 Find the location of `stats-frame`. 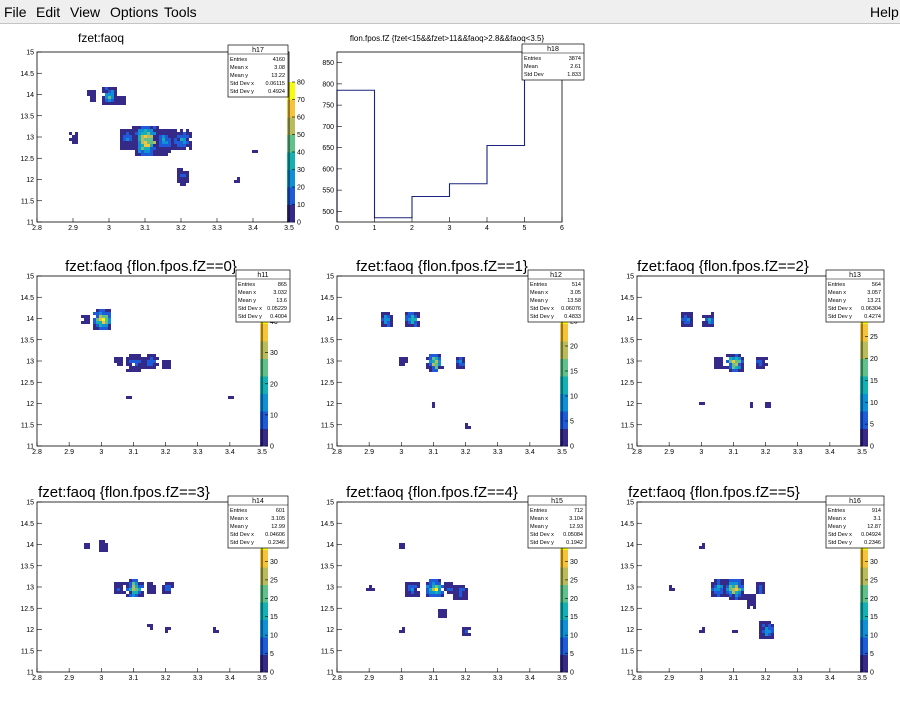

stats-frame is located at coordinates (855, 522).